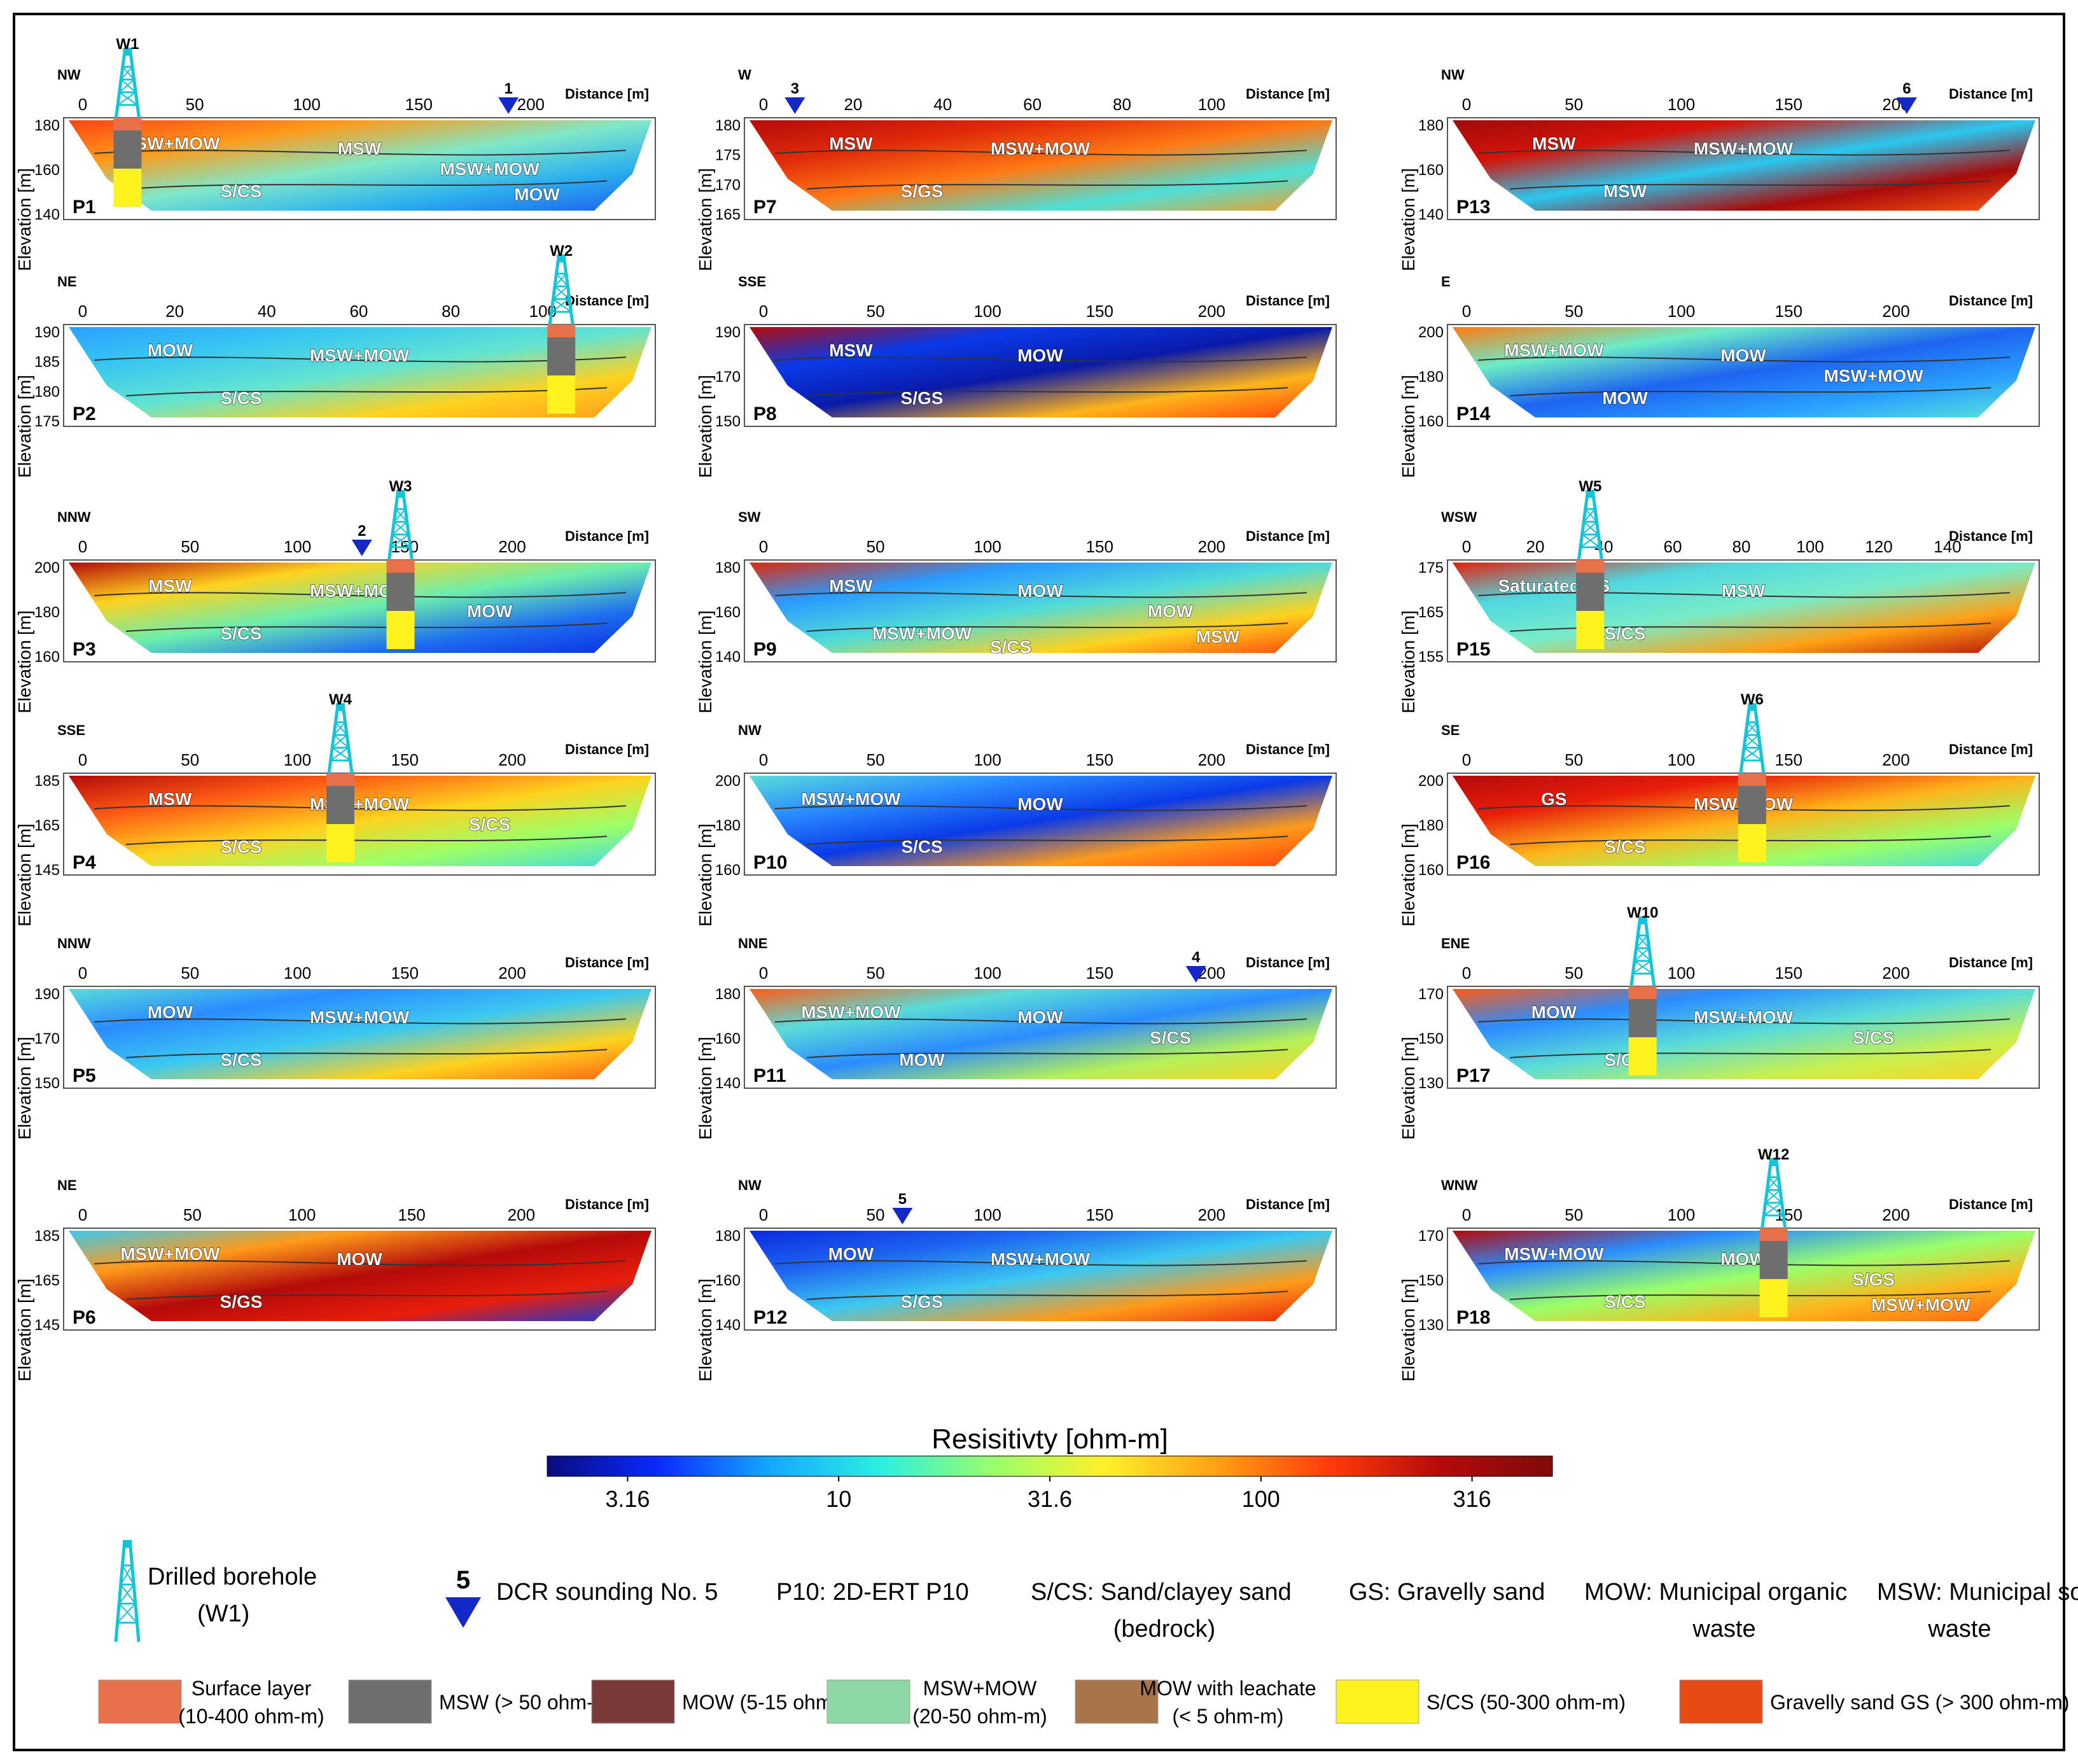  What do you see at coordinates (1473, 413) in the screenshot?
I see `profile-id: P14` at bounding box center [1473, 413].